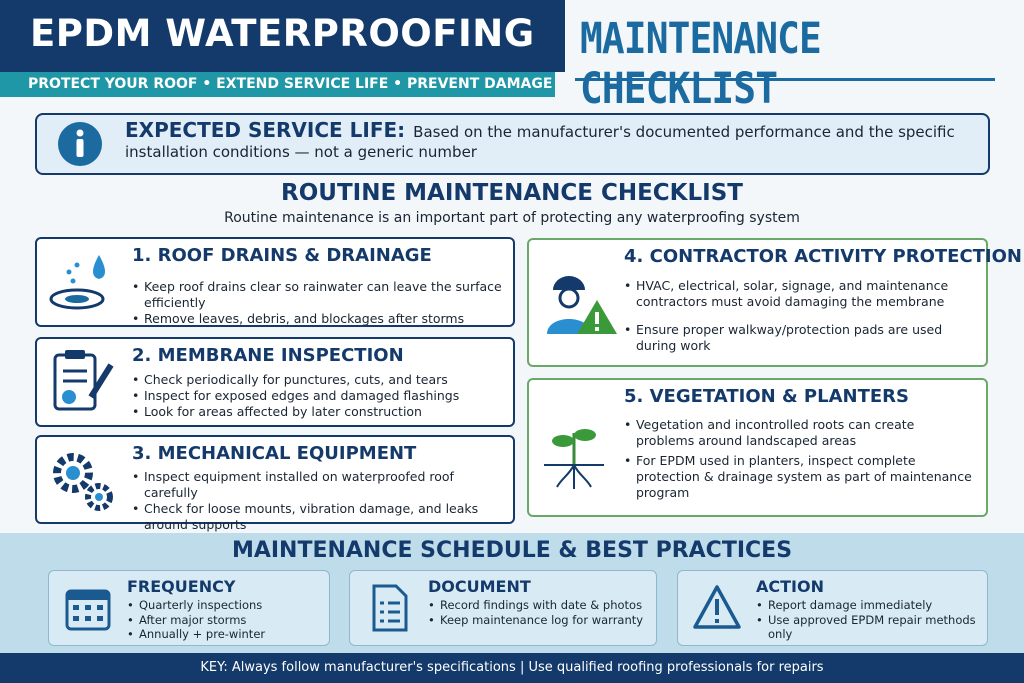  Describe the element at coordinates (582, 304) in the screenshot. I see `worker-icon` at that location.